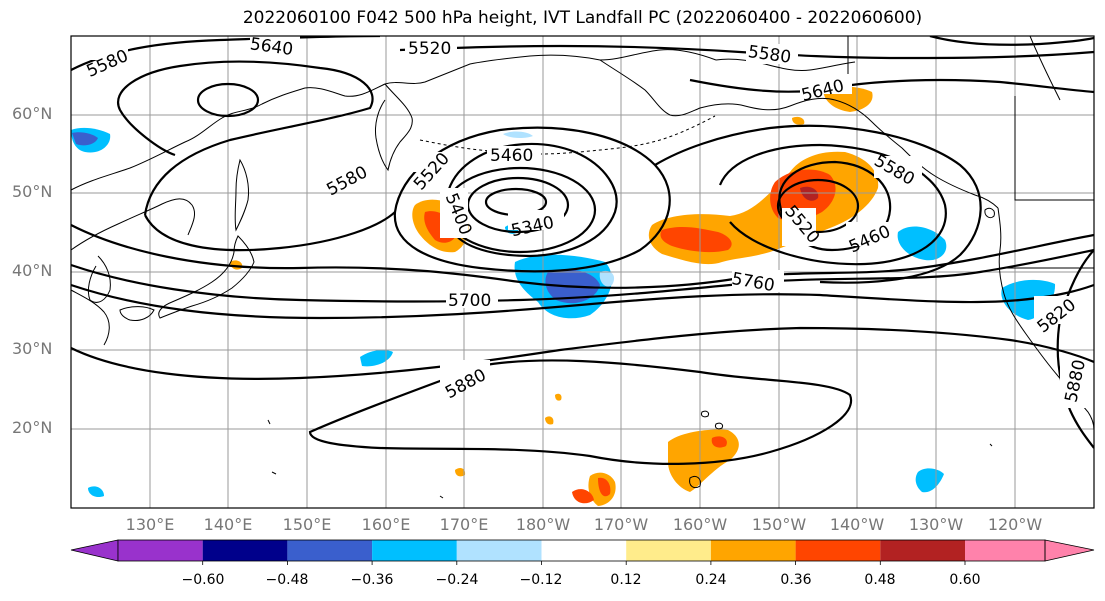  Describe the element at coordinates (965, 580) in the screenshot. I see `colorbar-tick-label: 0.60` at that location.